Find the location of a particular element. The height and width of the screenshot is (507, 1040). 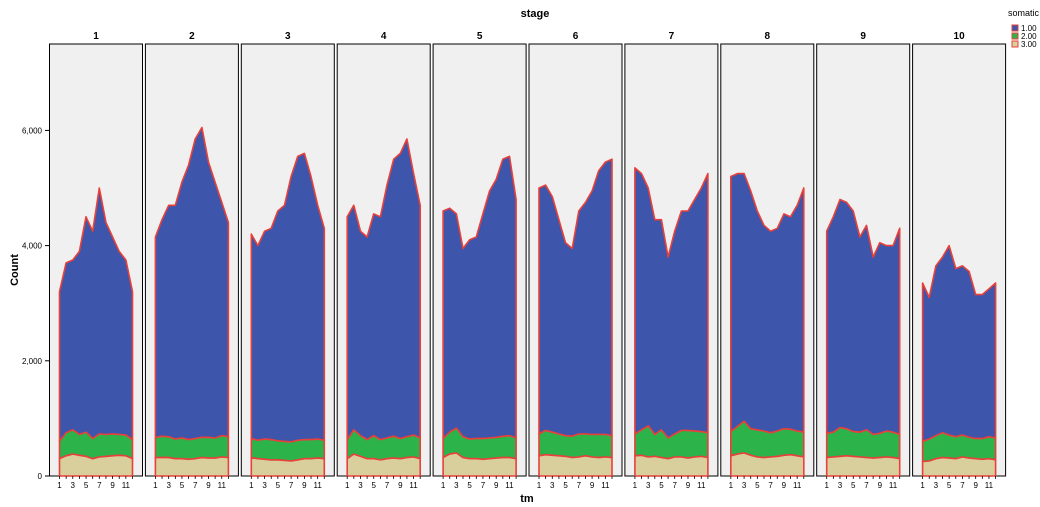

legend-title: somatic is located at coordinates (1024, 13).